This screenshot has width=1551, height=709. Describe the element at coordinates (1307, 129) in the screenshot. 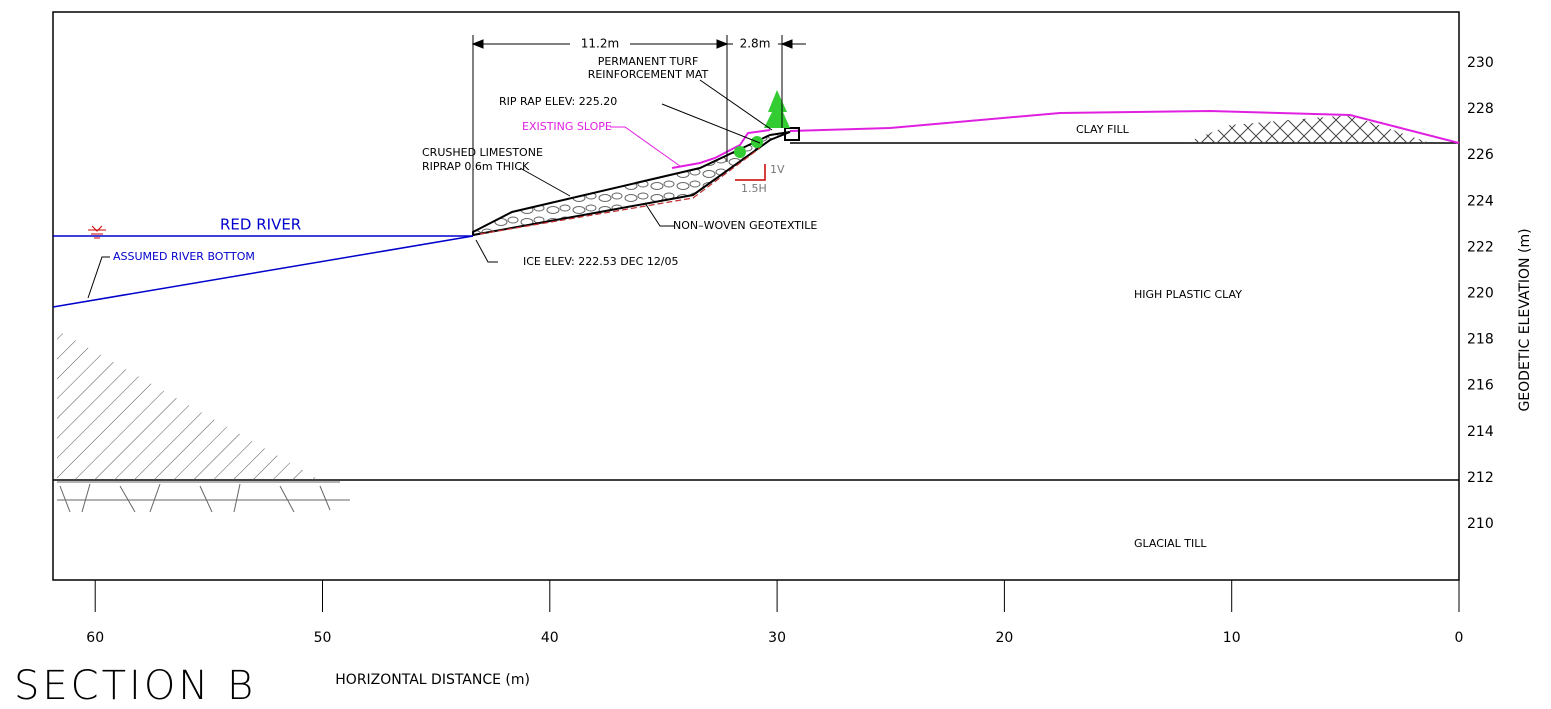

I see `clay-crosshatch` at that location.